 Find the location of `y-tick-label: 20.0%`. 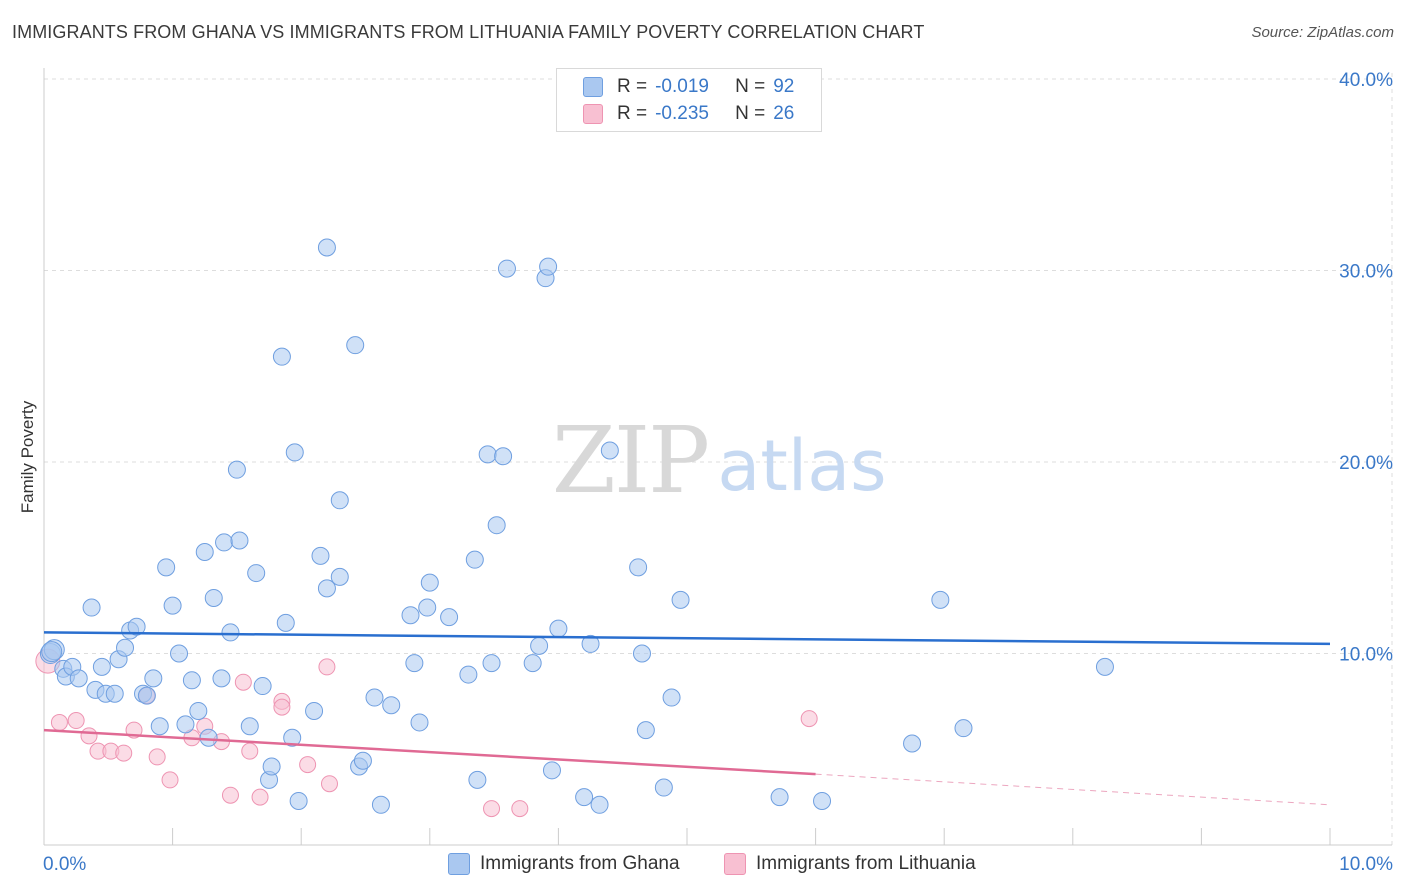

y-tick-label: 20.0% is located at coordinates (1366, 463).